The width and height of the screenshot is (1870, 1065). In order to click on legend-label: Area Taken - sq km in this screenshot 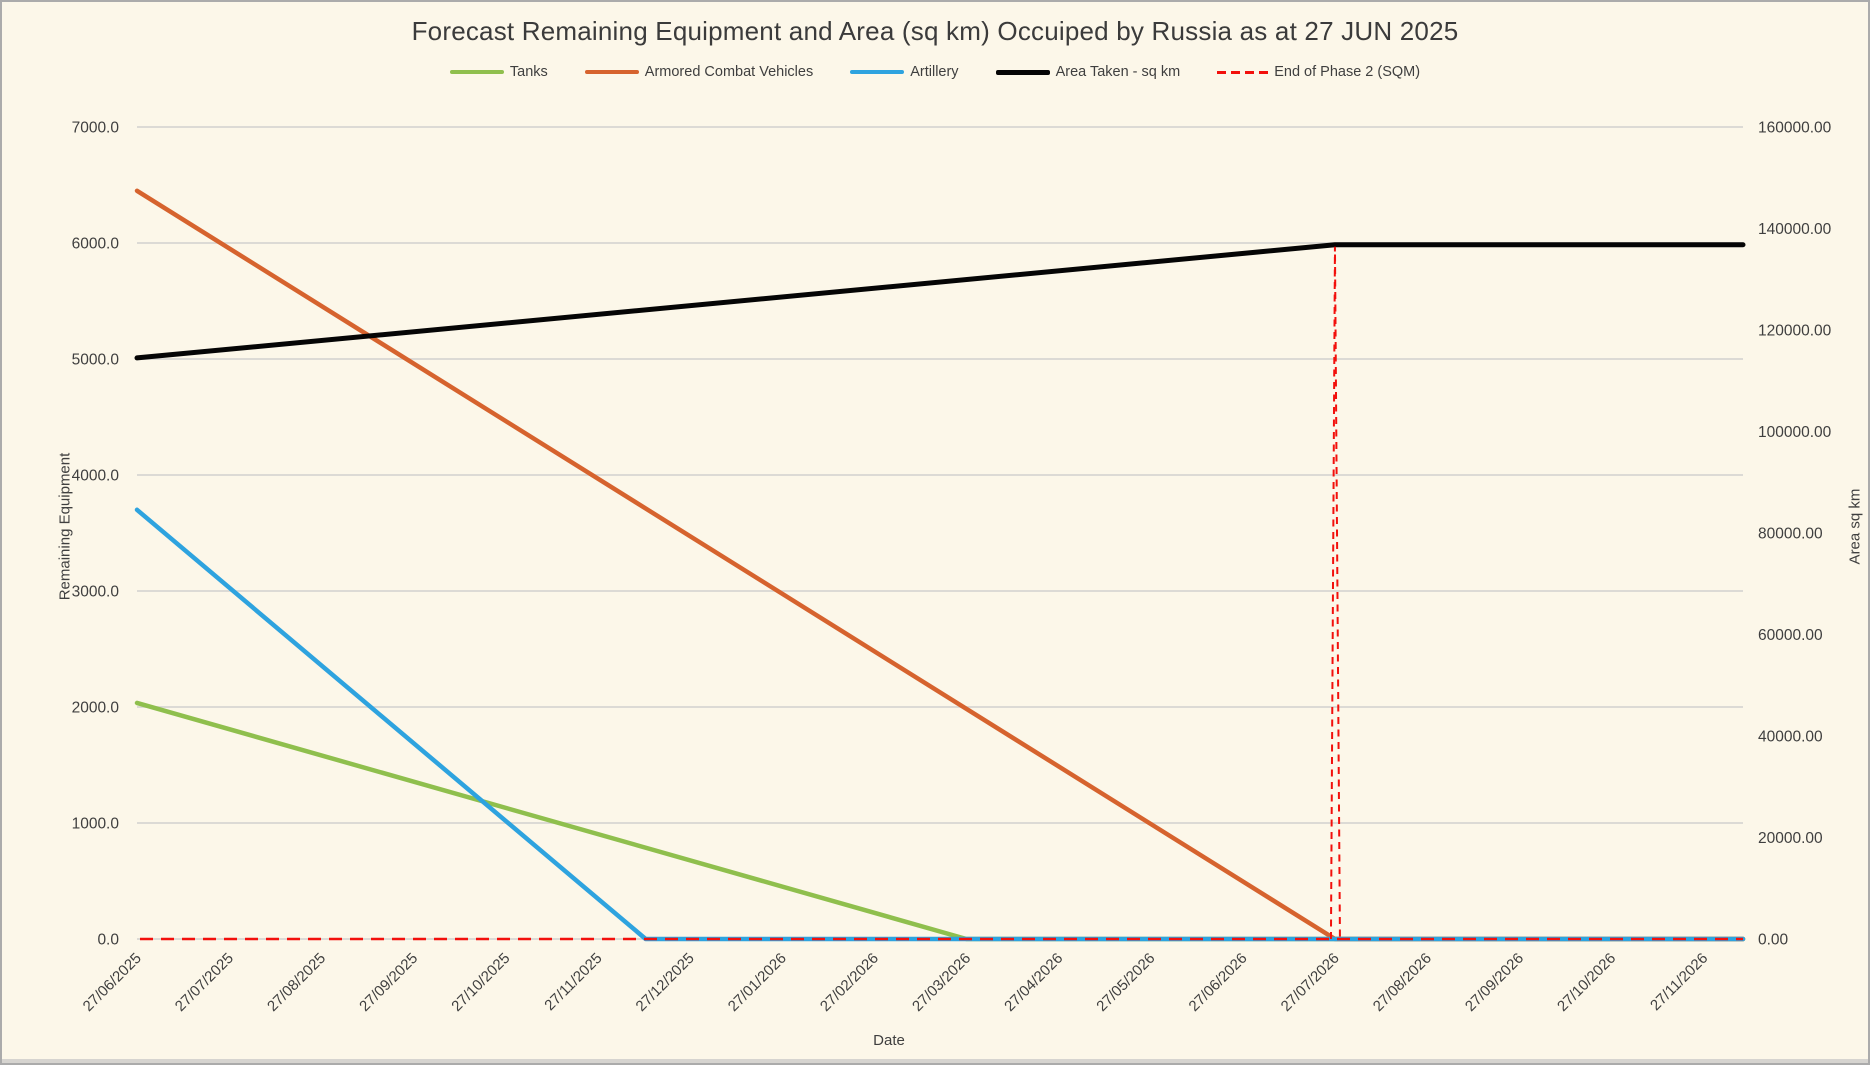, I will do `click(1118, 72)`.